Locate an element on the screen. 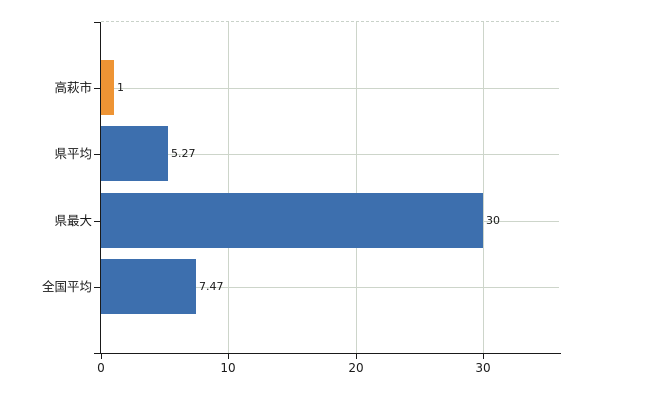 This screenshot has width=650, height=400. x-axis-line is located at coordinates (327, 353).